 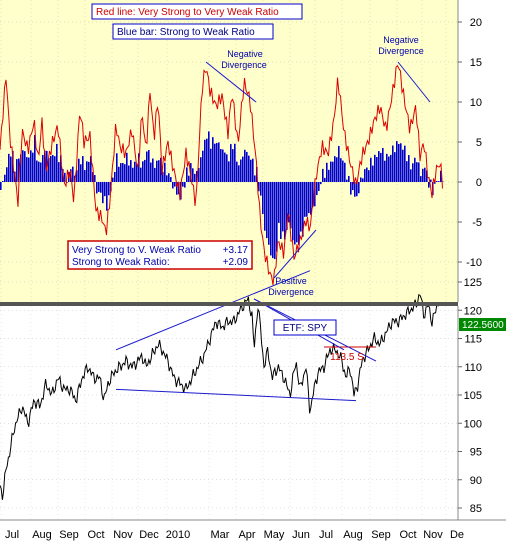 I want to click on last-value-tag, so click(x=482, y=324).